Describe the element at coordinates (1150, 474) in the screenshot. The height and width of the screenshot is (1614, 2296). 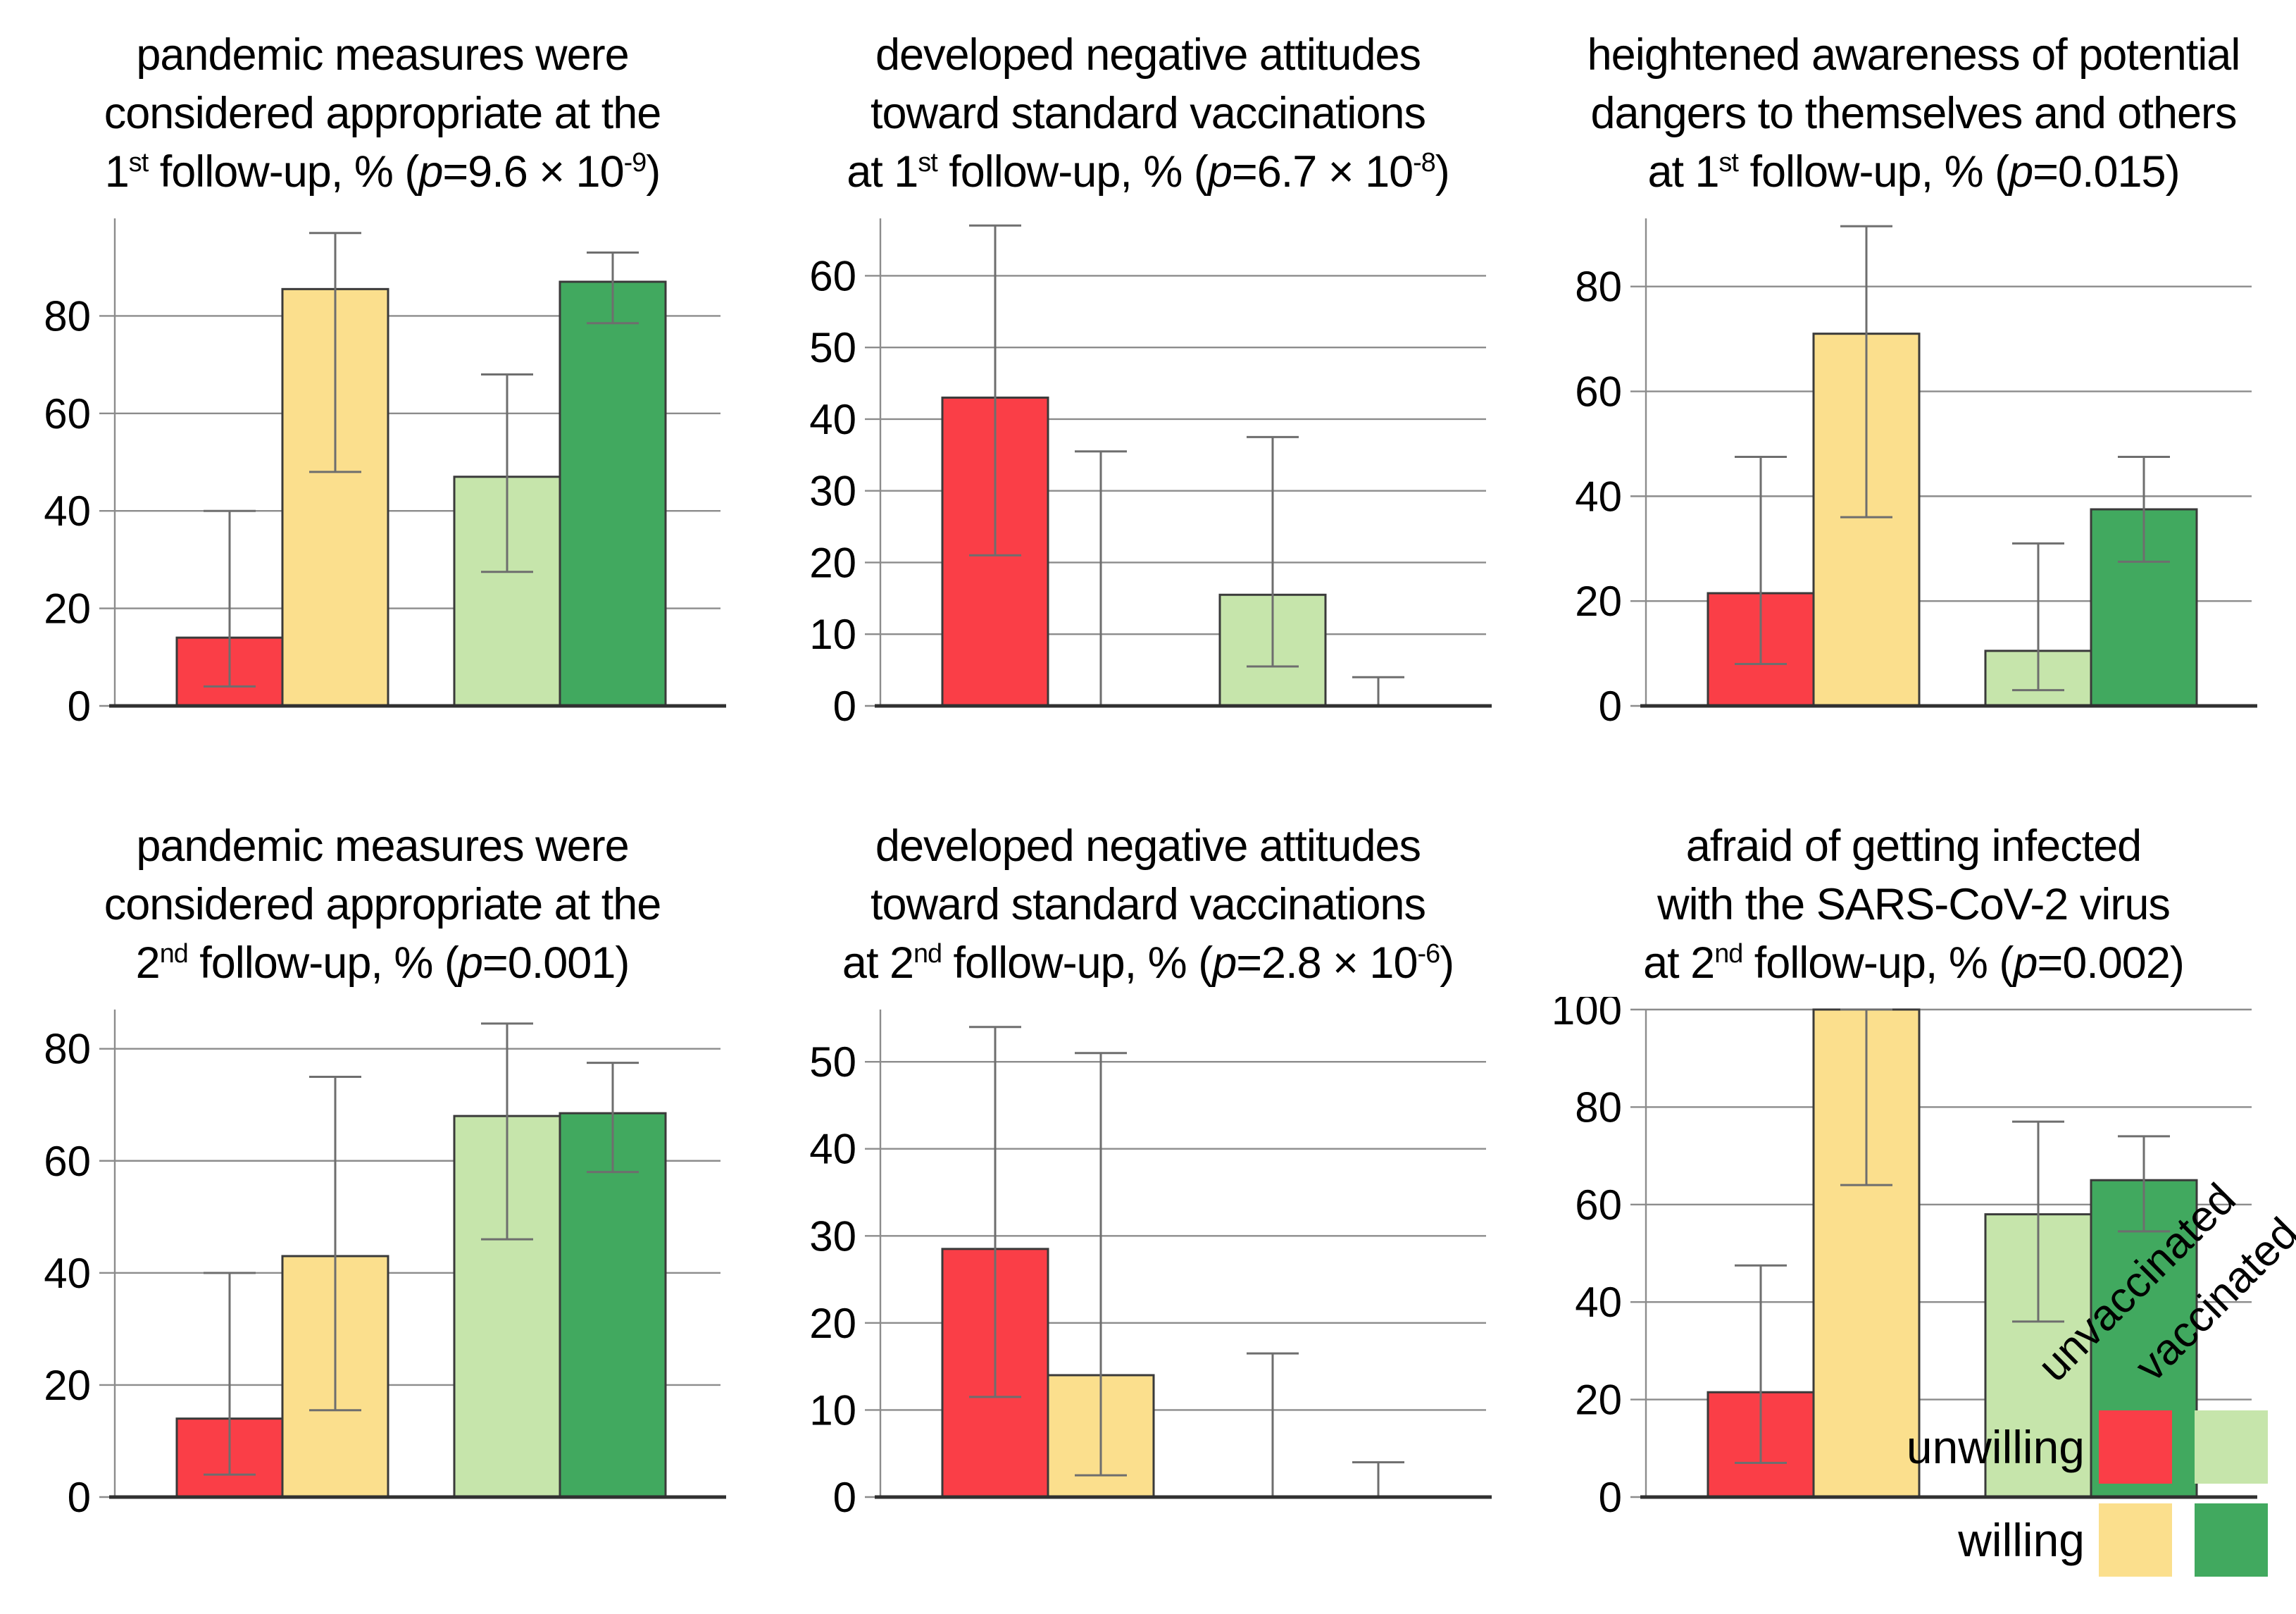
I see `bar-chart-svg: 0 10 20 30 40 50 60` at that location.